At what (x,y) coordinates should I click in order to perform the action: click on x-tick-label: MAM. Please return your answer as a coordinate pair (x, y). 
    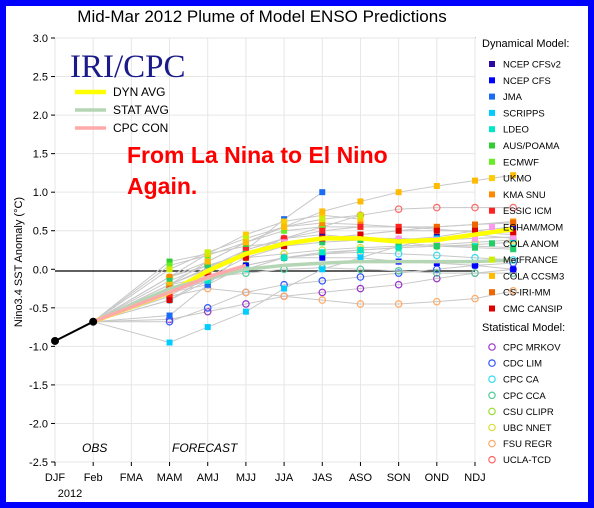
    Looking at the image, I should click on (170, 478).